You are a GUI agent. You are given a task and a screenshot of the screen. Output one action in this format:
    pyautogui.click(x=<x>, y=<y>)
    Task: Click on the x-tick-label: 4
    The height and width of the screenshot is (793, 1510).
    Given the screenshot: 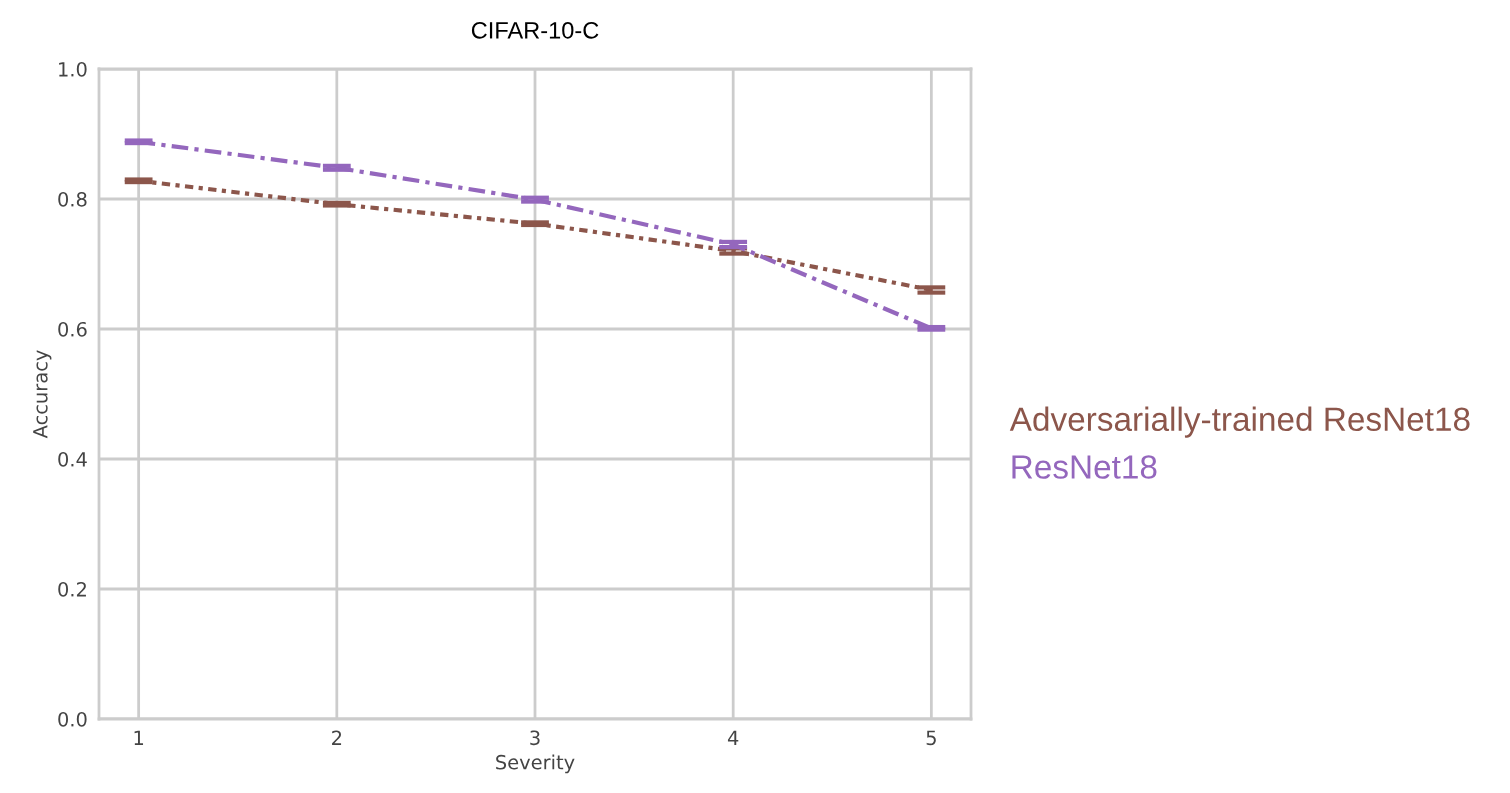 What is the action you would take?
    pyautogui.click(x=733, y=737)
    